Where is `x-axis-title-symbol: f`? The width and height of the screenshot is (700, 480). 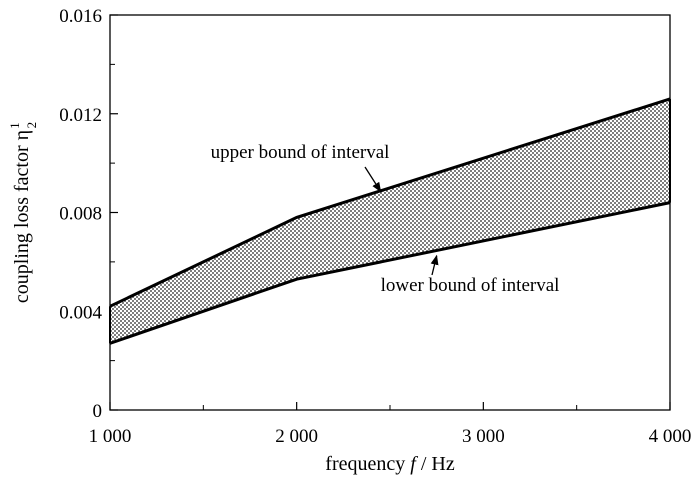
x-axis-title-symbol: f is located at coordinates (414, 464).